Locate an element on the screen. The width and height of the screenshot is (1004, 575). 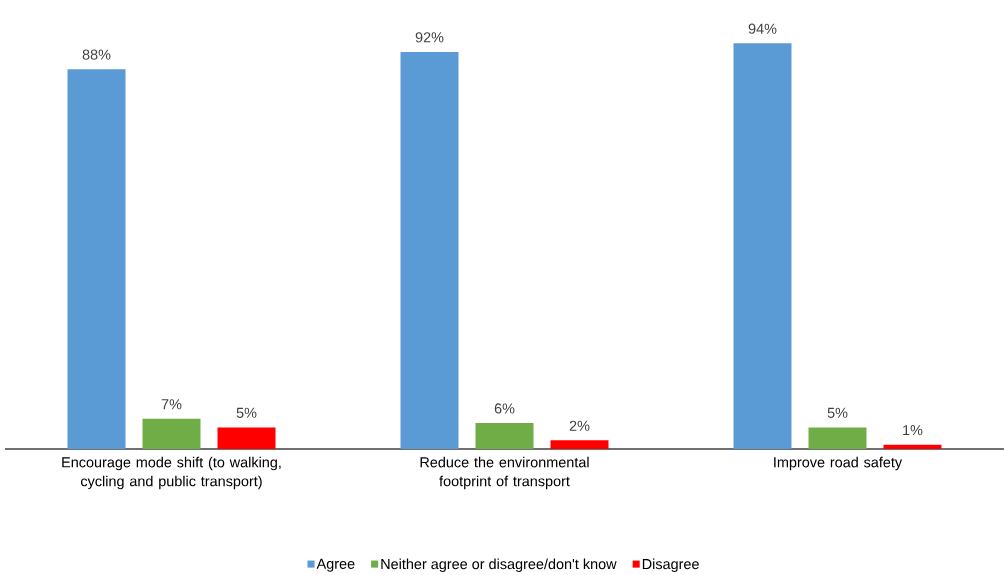
x-tick-label: Encourage mode shift (to walking, cycling and public transport) is located at coordinates (171, 473).